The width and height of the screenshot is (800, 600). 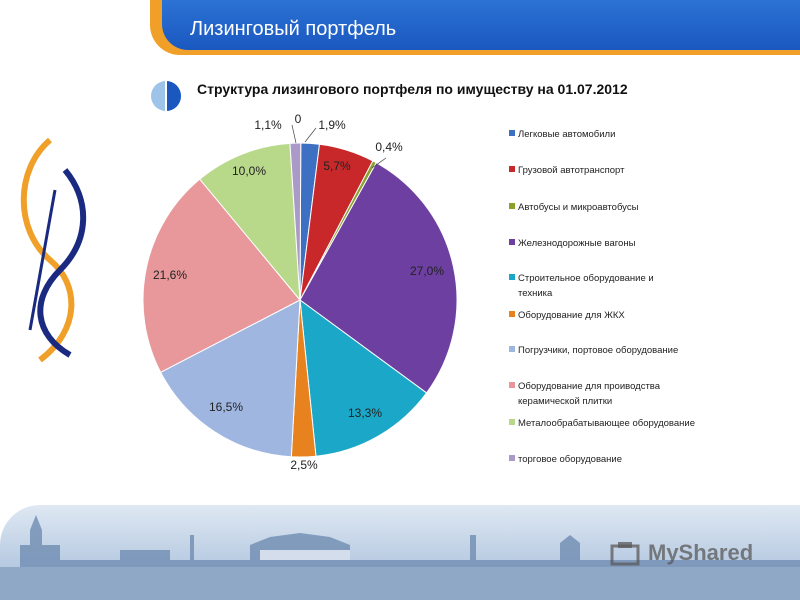 I want to click on legend-entry: Оборудование для проиводства, so click(x=589, y=386).